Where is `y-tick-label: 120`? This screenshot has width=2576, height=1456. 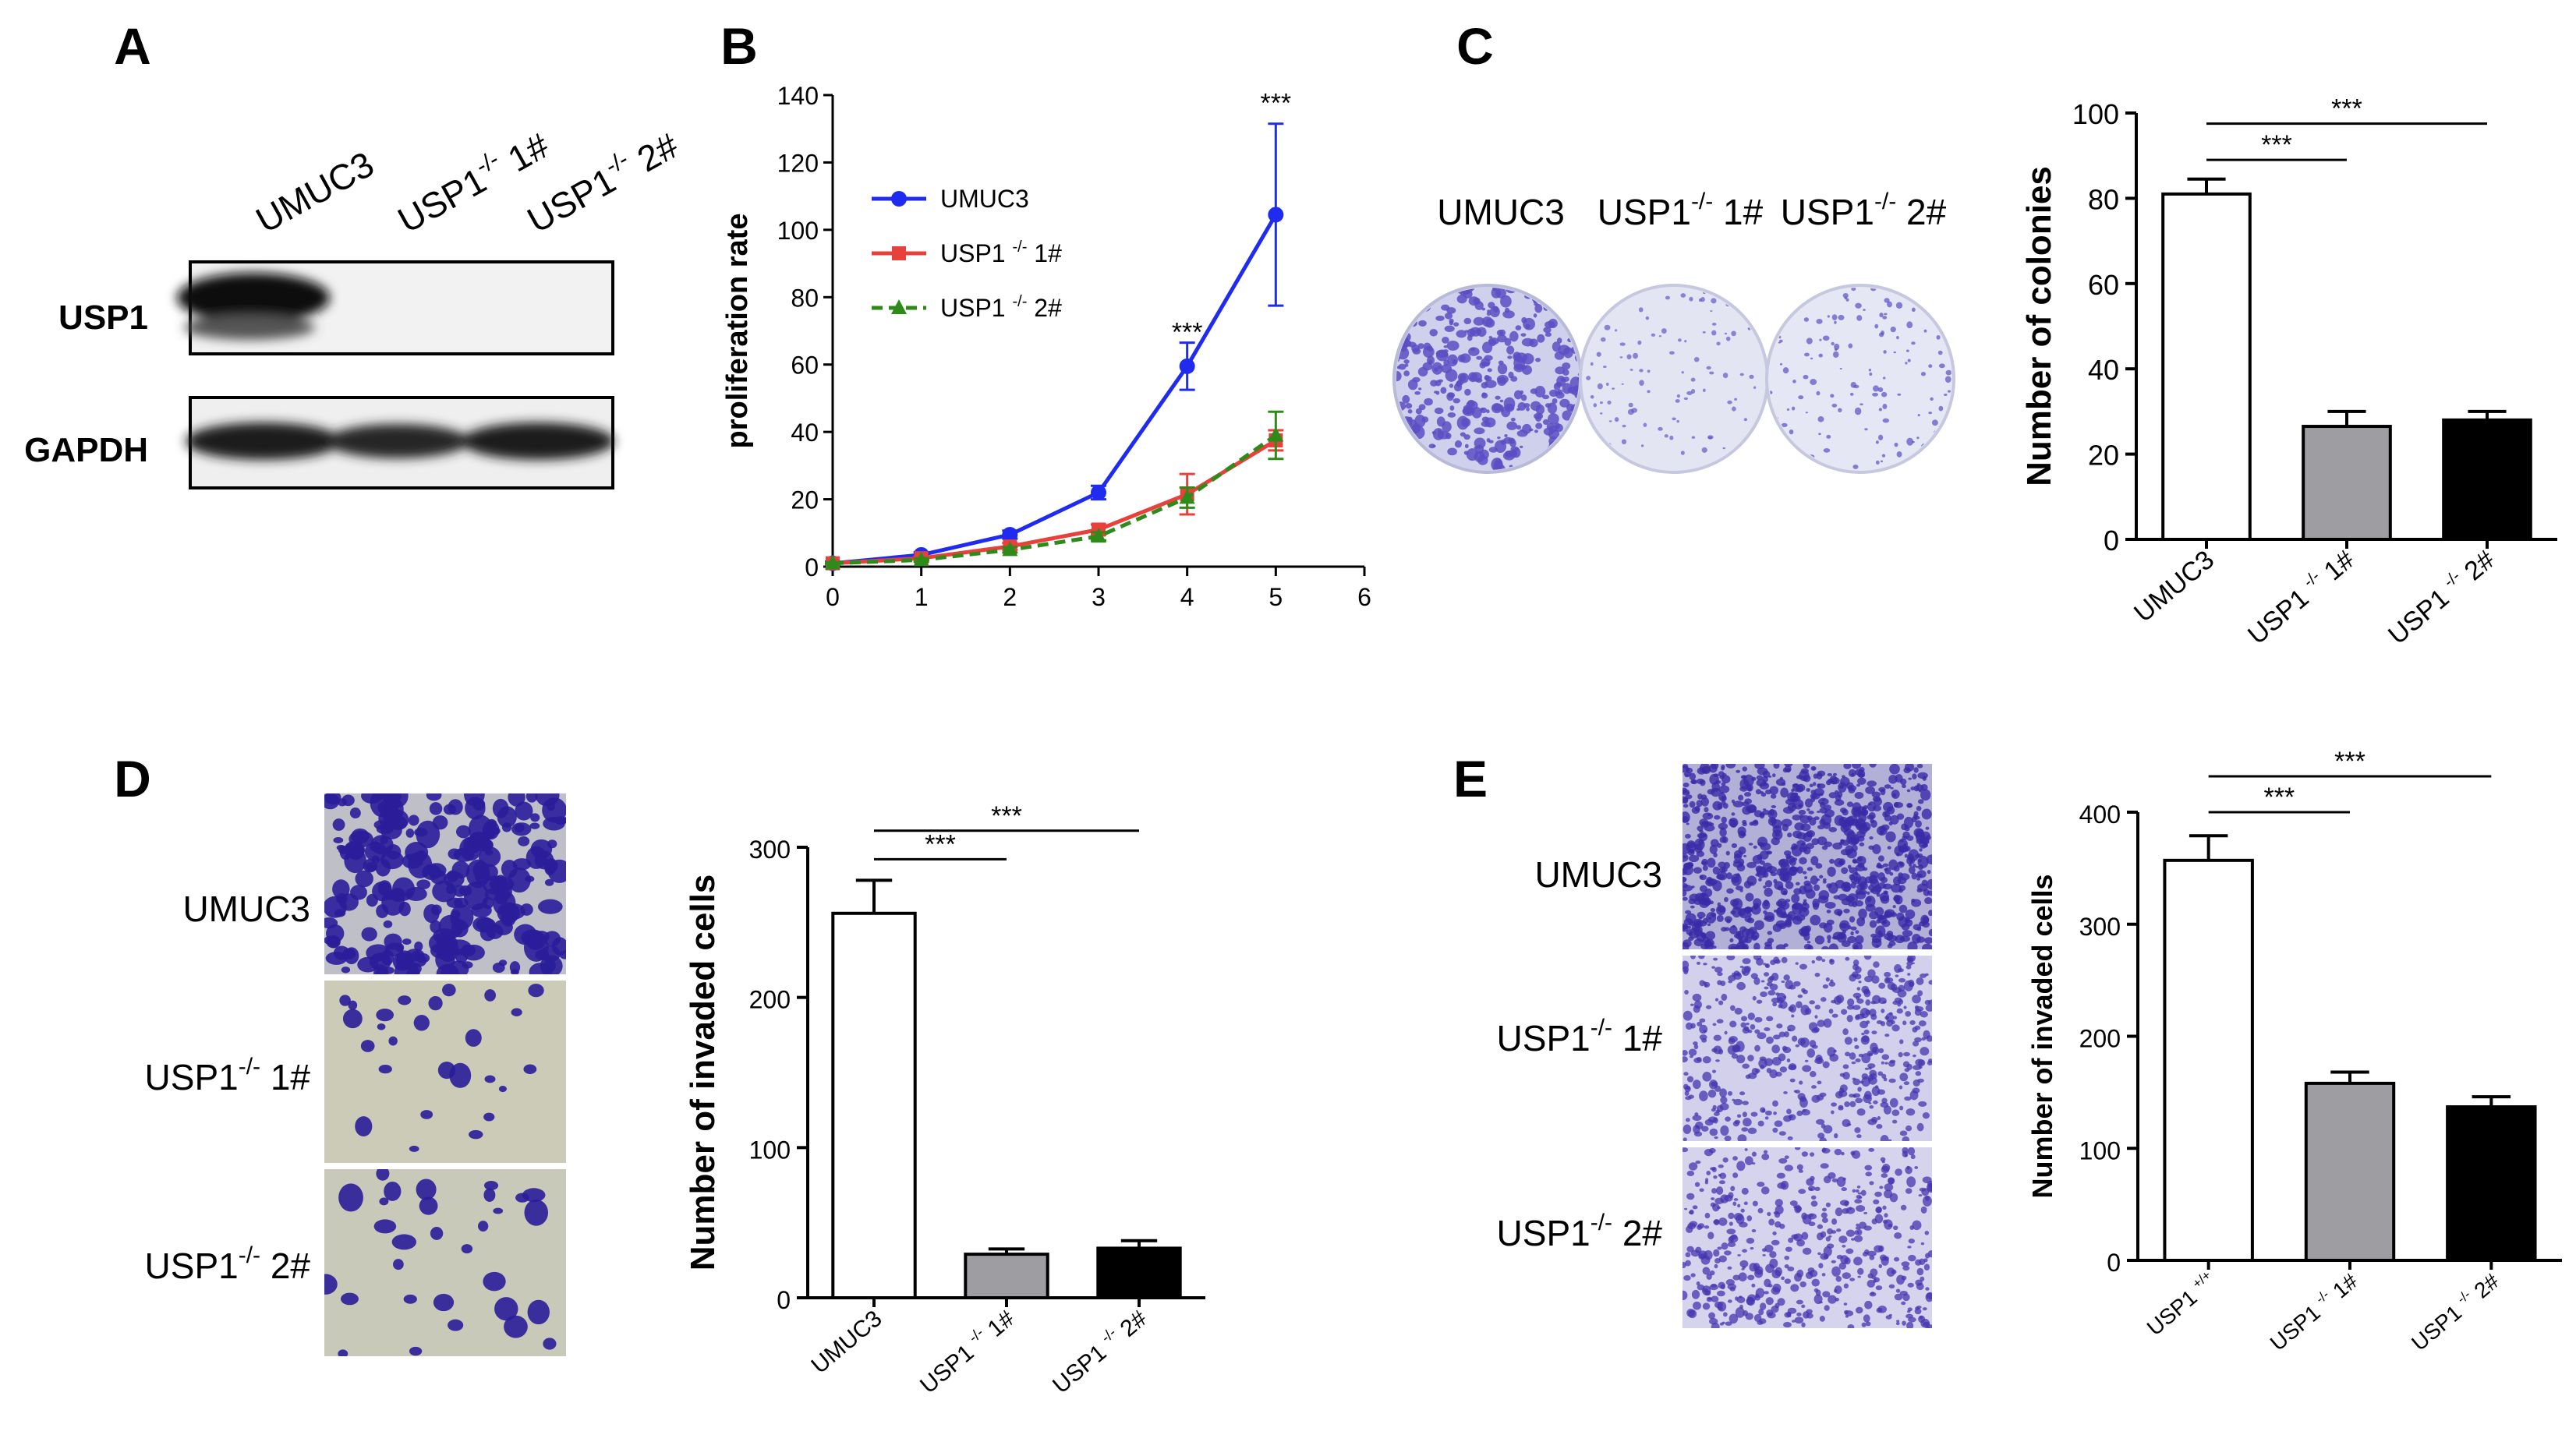 y-tick-label: 120 is located at coordinates (798, 163).